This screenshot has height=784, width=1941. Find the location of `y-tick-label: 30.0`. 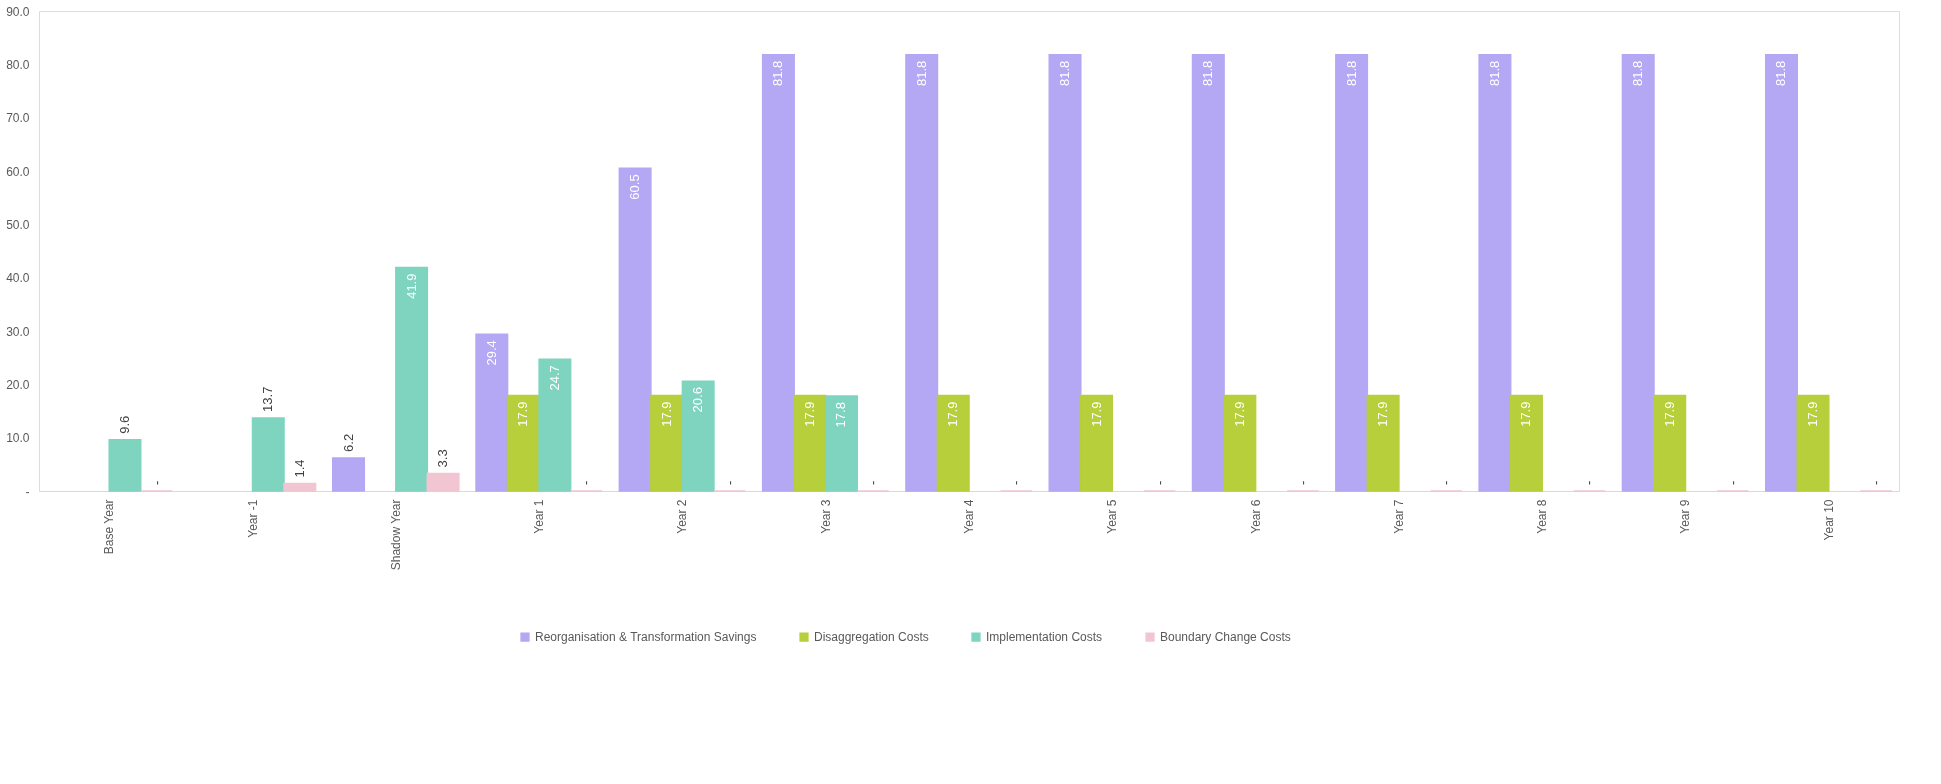

y-tick-label: 30.0 is located at coordinates (18, 331).